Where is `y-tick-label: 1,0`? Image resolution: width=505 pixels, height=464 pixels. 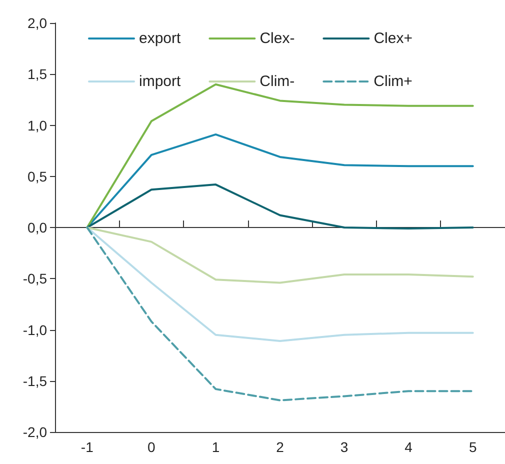
y-tick-label: 1,0 is located at coordinates (38, 125).